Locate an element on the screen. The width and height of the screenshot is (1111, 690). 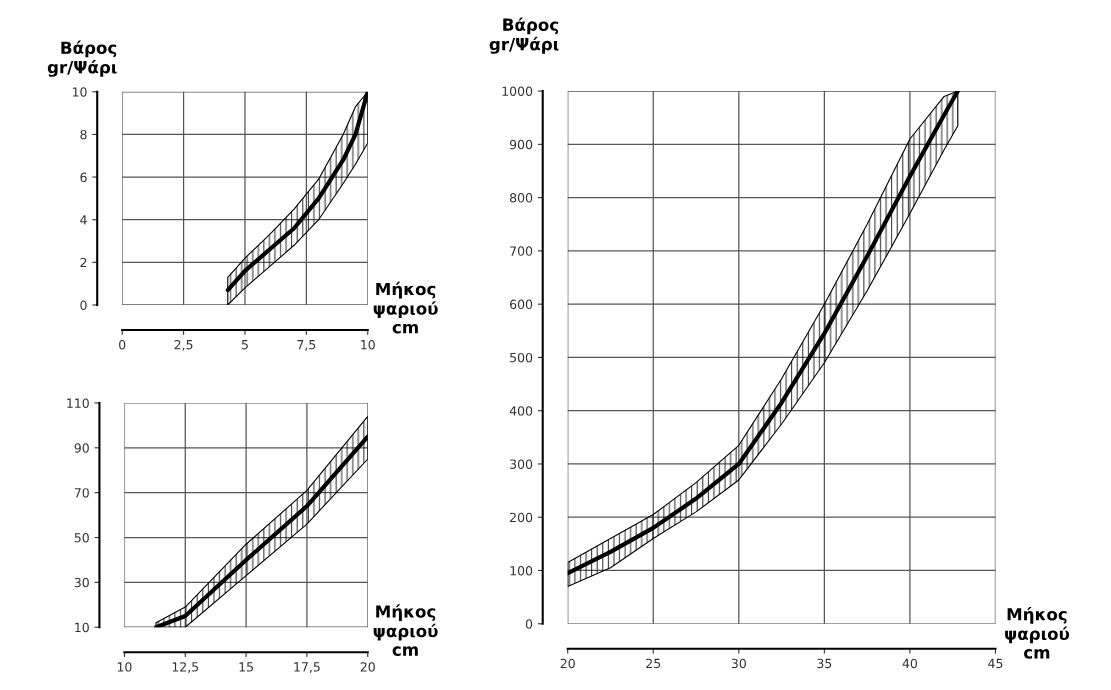
x-tick-label: 5 is located at coordinates (244, 345).